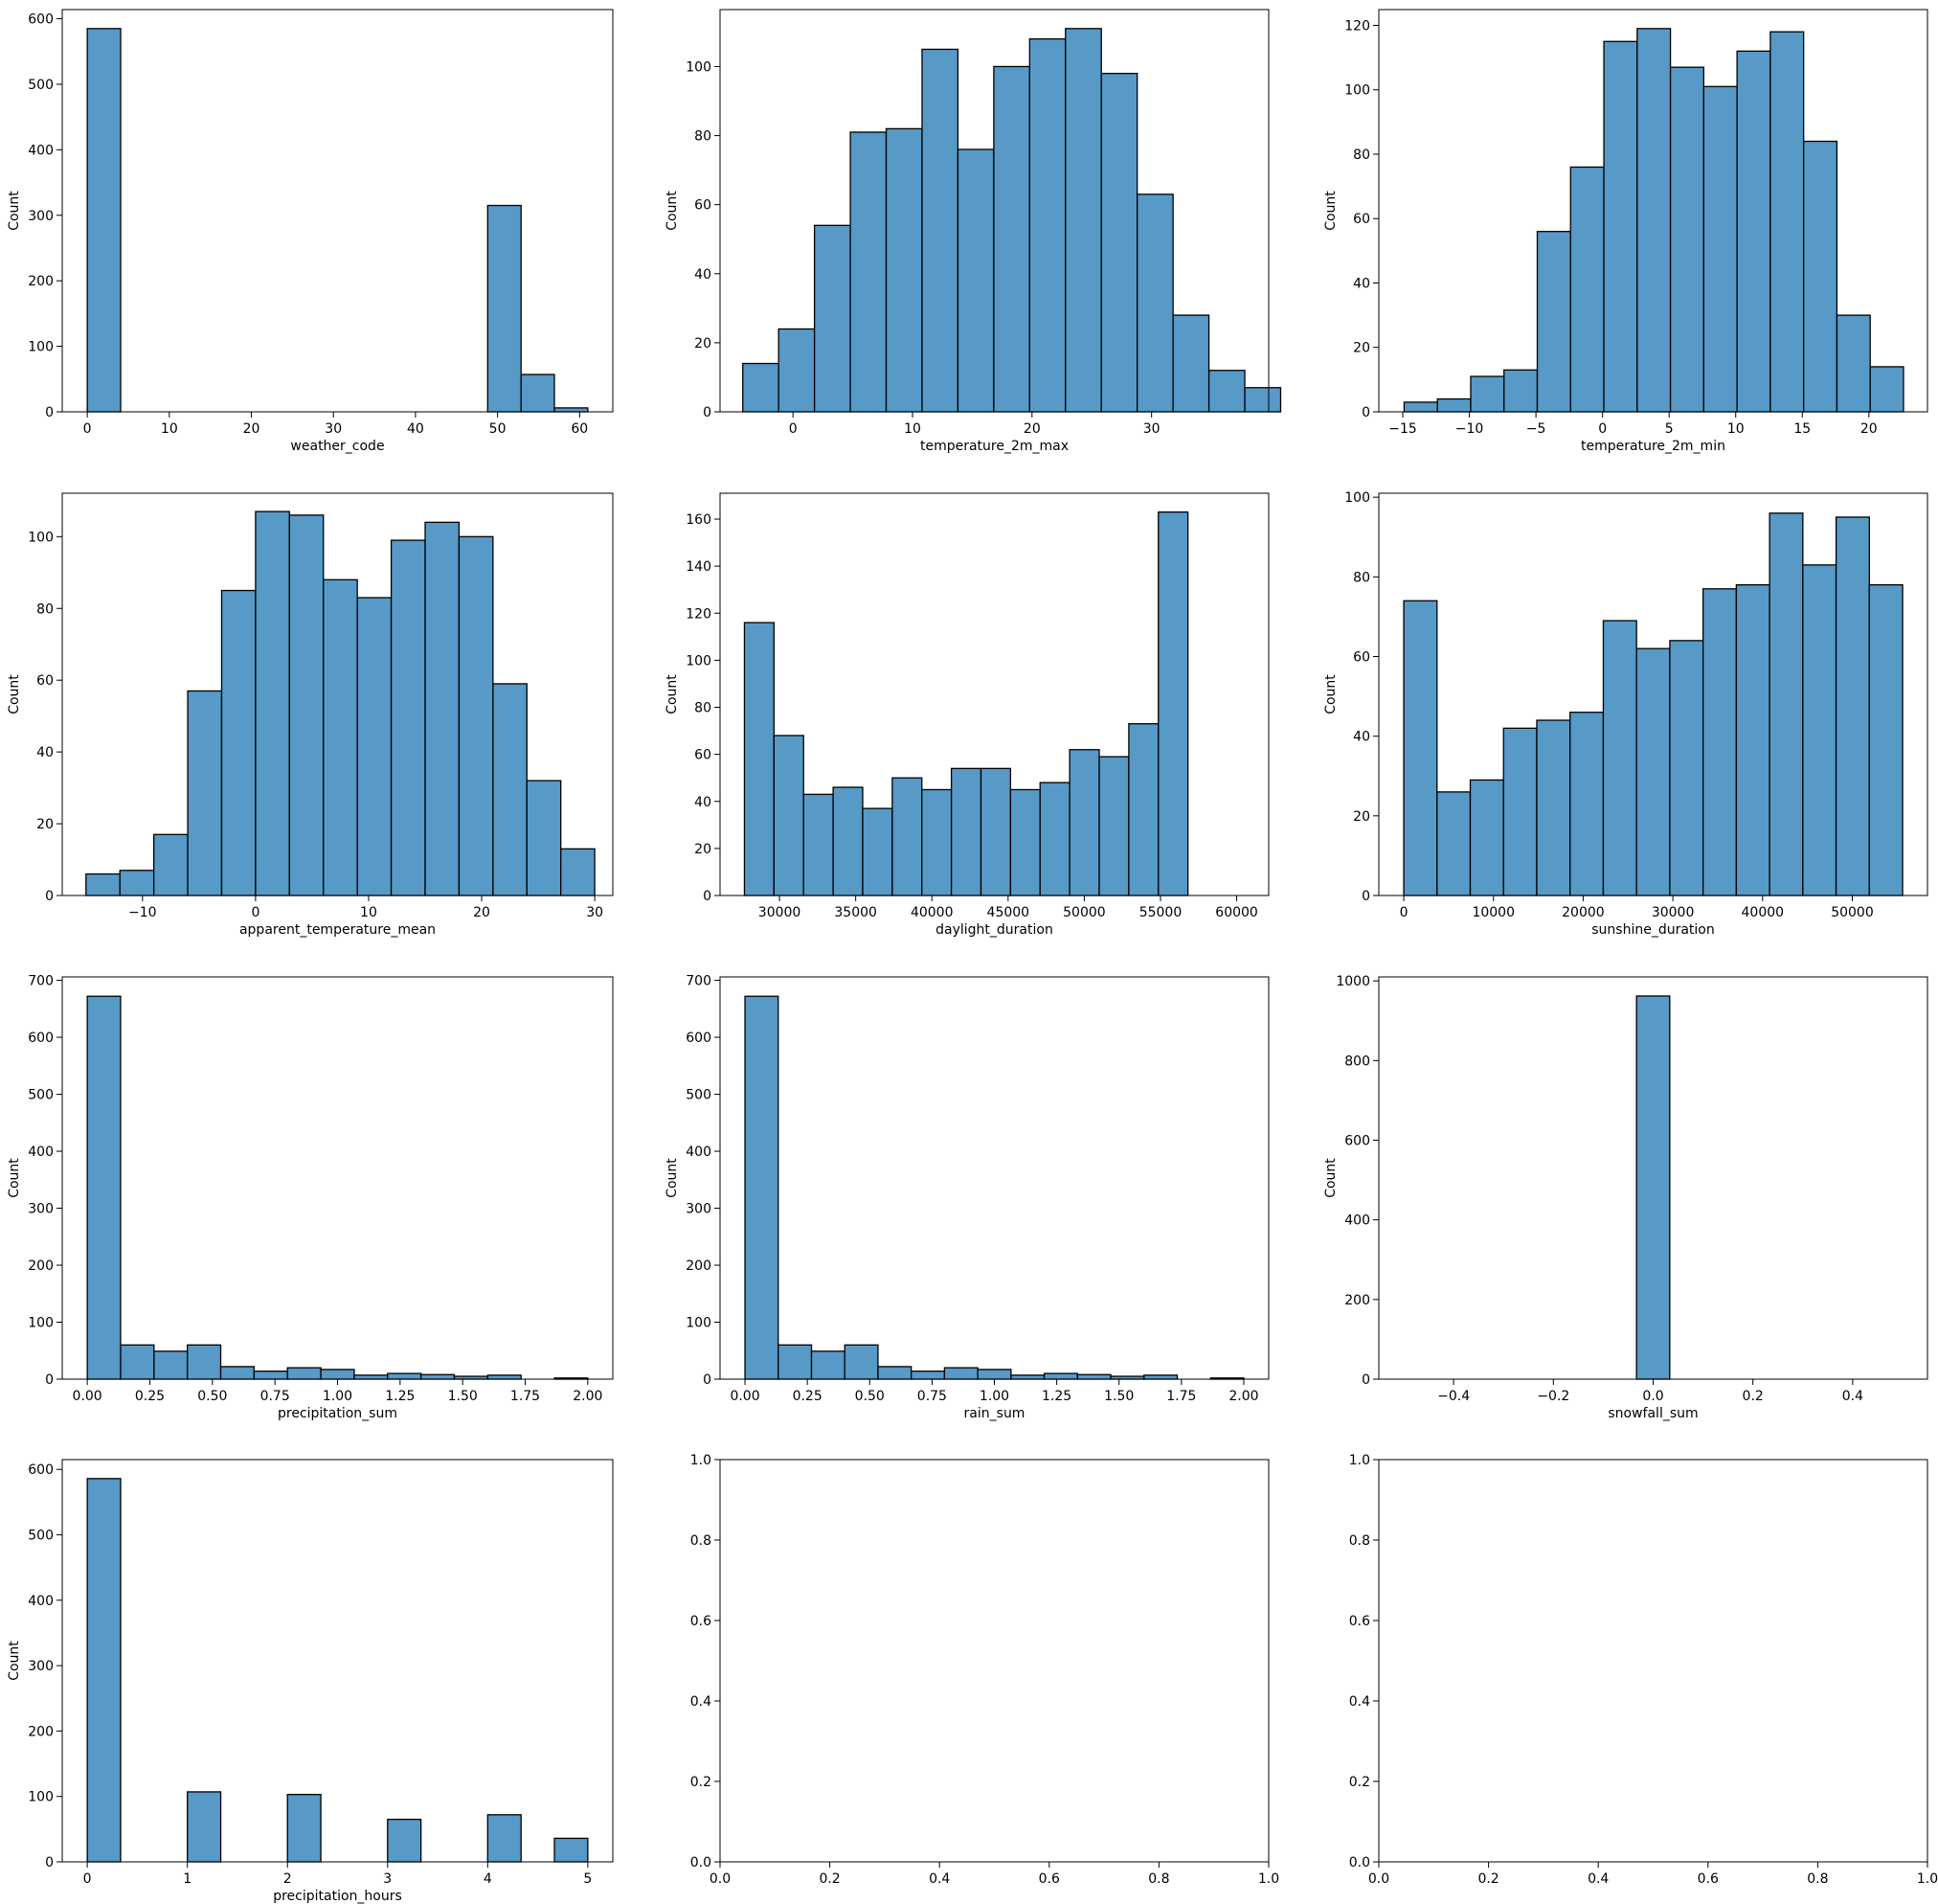  Describe the element at coordinates (829, 1879) in the screenshot. I see `x-tick-label: 0.2` at that location.